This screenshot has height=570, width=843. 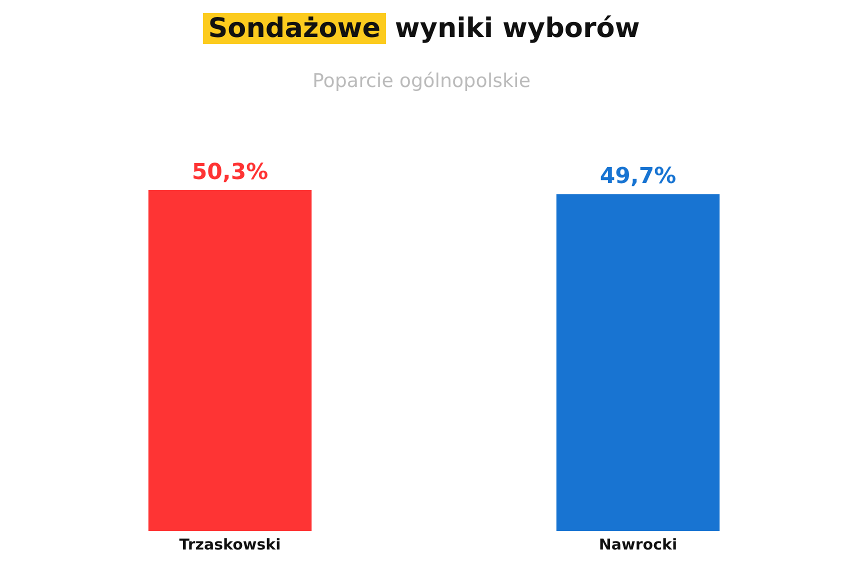 I want to click on x-tick-label: Nawrocki, so click(x=638, y=545).